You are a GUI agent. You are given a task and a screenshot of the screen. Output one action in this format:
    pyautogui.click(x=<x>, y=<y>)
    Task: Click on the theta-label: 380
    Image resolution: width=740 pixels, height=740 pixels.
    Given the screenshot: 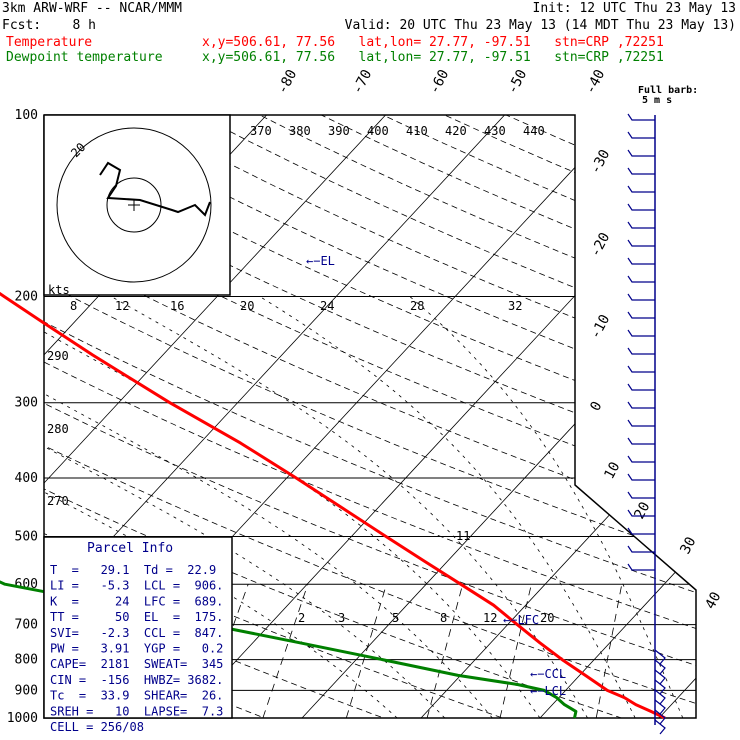 What is the action you would take?
    pyautogui.click(x=300, y=131)
    